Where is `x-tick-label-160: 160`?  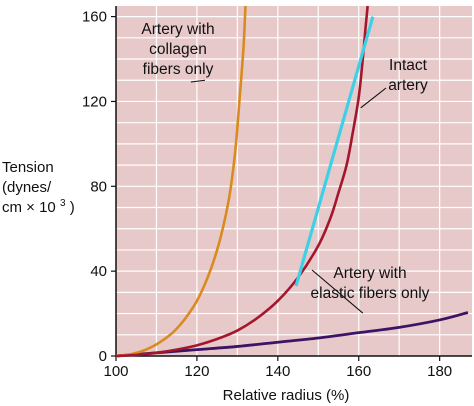
x-tick-label-160: 160 is located at coordinates (358, 371).